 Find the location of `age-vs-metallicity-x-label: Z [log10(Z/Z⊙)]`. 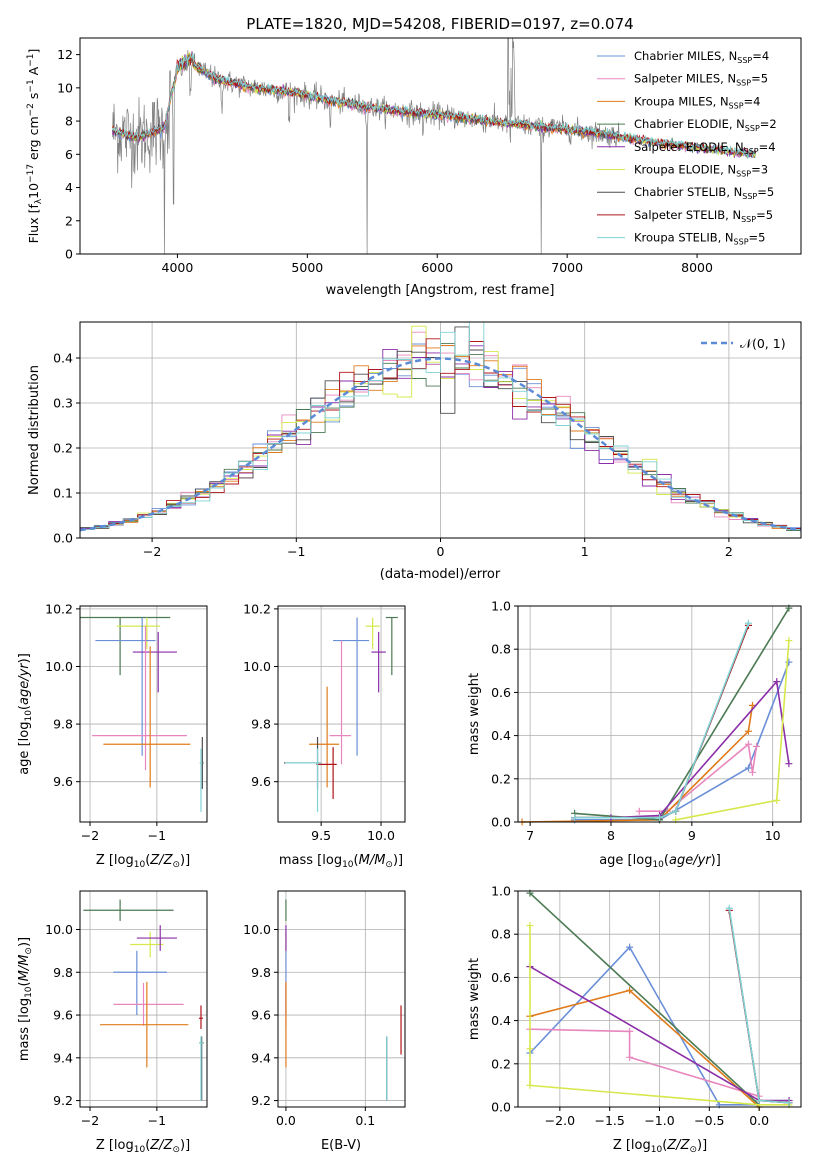

age-vs-metallicity-x-label: Z [log10(Z/Z⊙)] is located at coordinates (143, 861).